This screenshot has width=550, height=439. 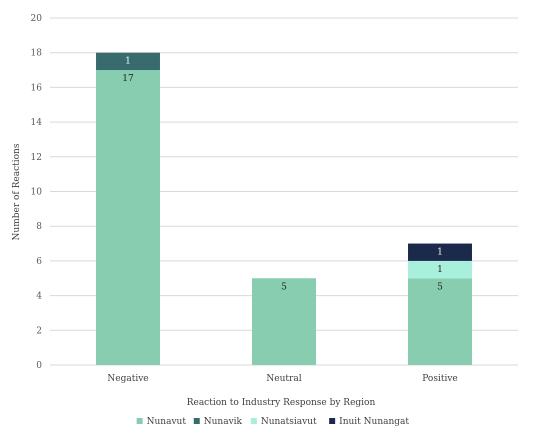 What do you see at coordinates (223, 422) in the screenshot?
I see `legend-label: Nunavik` at bounding box center [223, 422].